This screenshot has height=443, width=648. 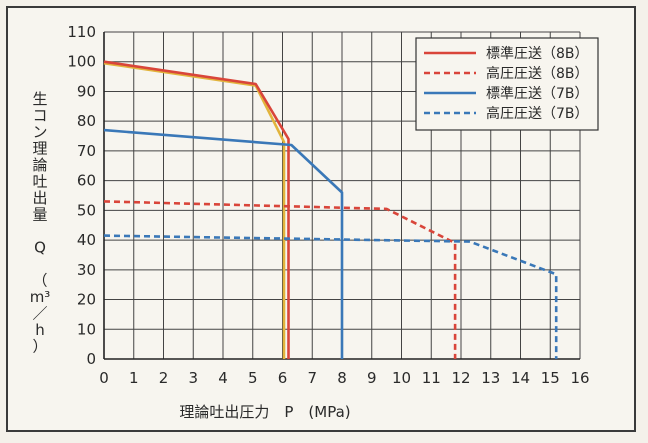 What do you see at coordinates (86, 121) in the screenshot?
I see `y-tick-label-8: 80` at bounding box center [86, 121].